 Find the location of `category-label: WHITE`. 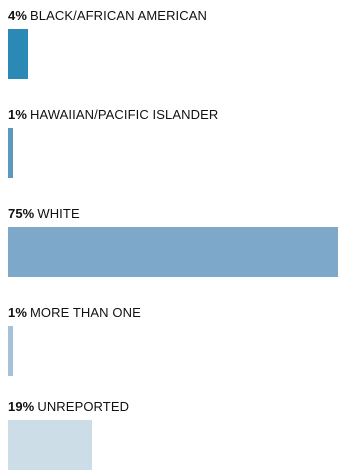

category-label: WHITE is located at coordinates (58, 213).